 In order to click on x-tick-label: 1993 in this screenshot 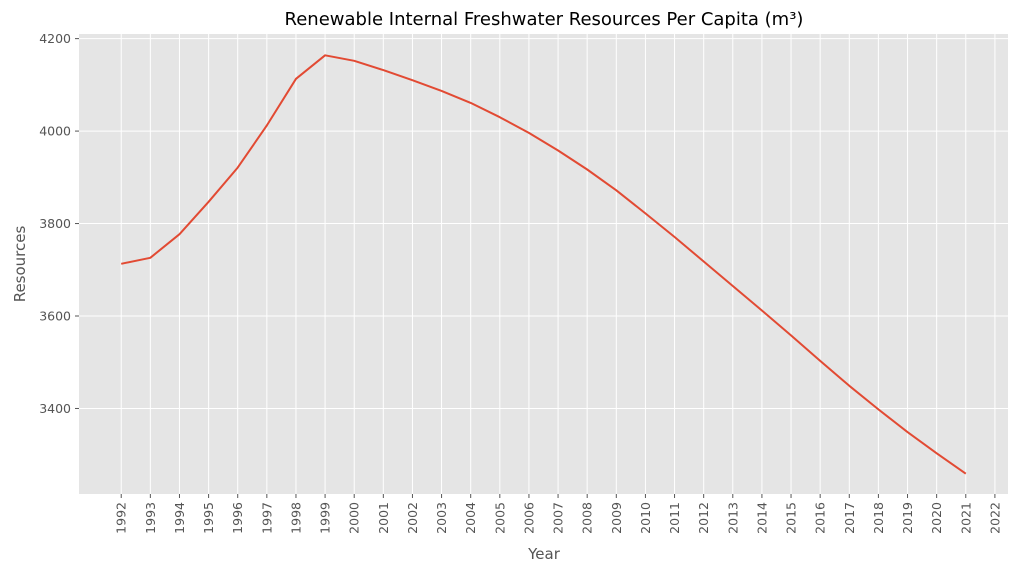, I will do `click(150, 518)`.